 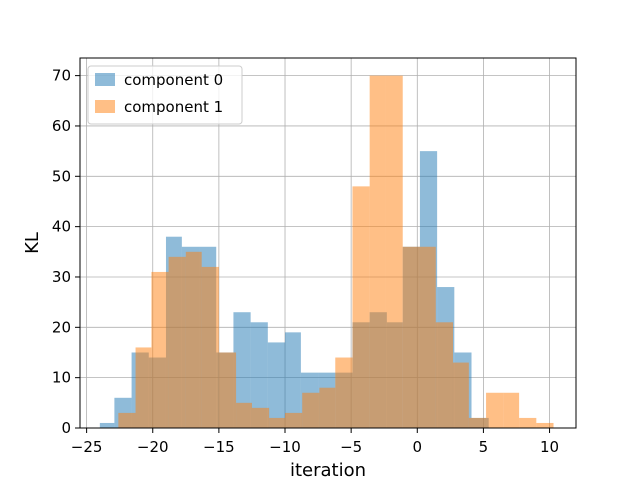 What do you see at coordinates (153, 447) in the screenshot?
I see `x-tick-label-1: −20` at bounding box center [153, 447].